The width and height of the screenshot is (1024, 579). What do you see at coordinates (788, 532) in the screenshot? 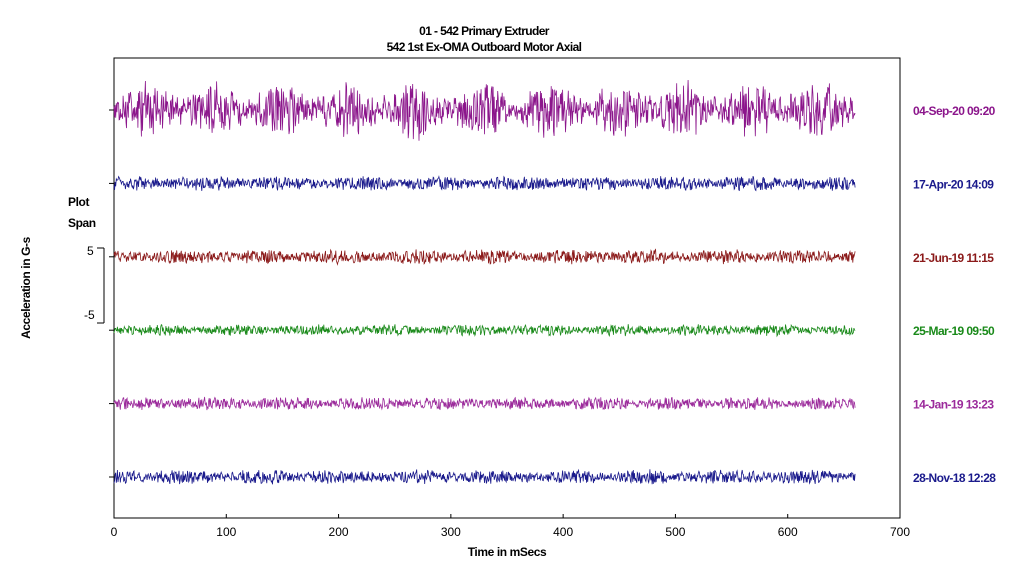
I see `x-tick-label: 600` at bounding box center [788, 532].